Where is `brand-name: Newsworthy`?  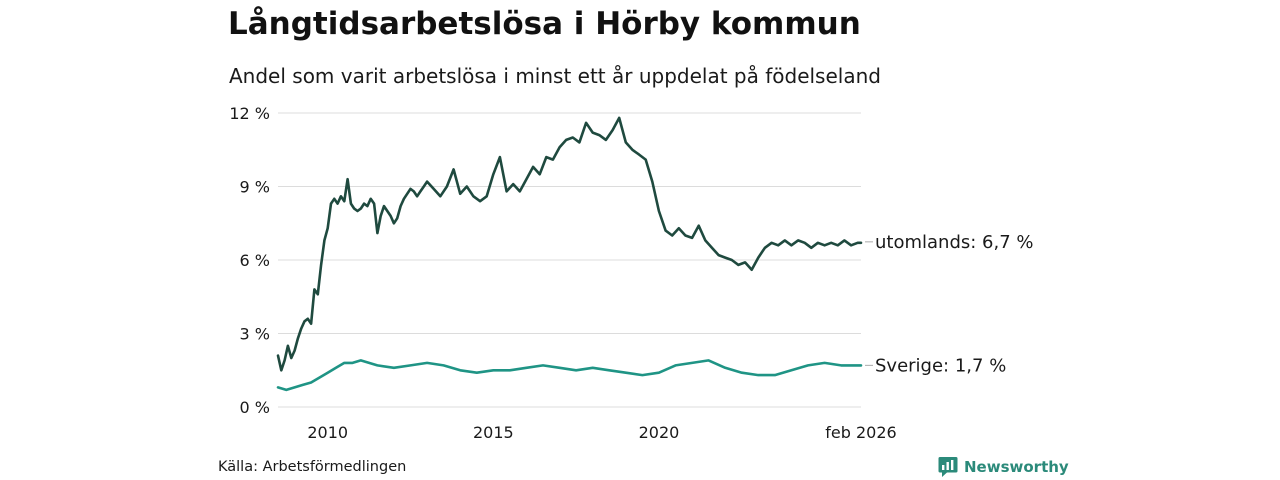 brand-name: Newsworthy is located at coordinates (1016, 467).